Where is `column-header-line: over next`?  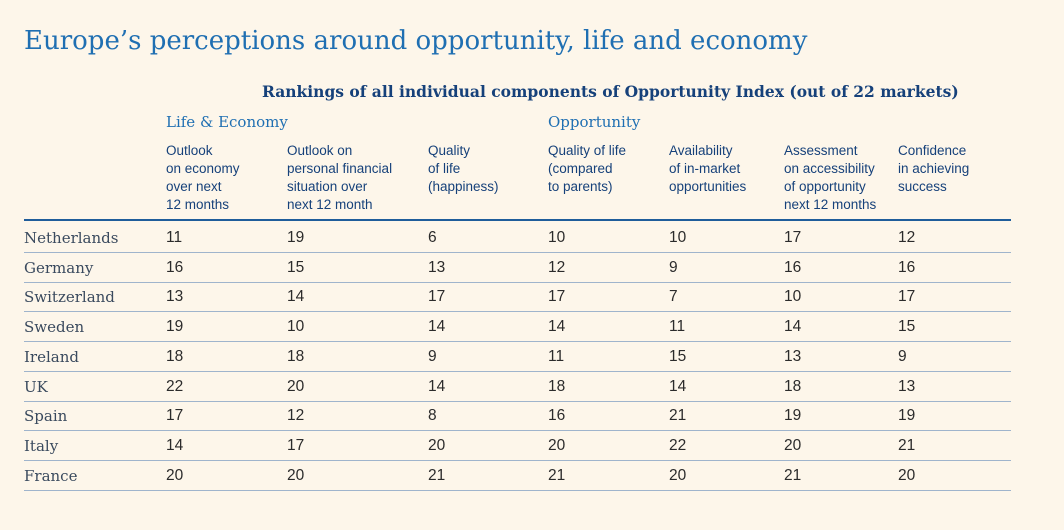 column-header-line: over next is located at coordinates (194, 186).